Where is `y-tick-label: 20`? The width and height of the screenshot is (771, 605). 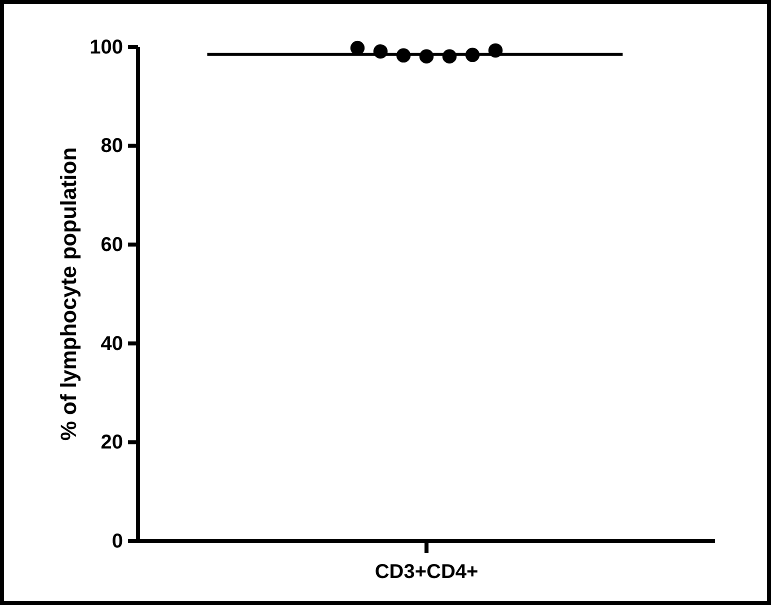
y-tick-label: 20 is located at coordinates (111, 443).